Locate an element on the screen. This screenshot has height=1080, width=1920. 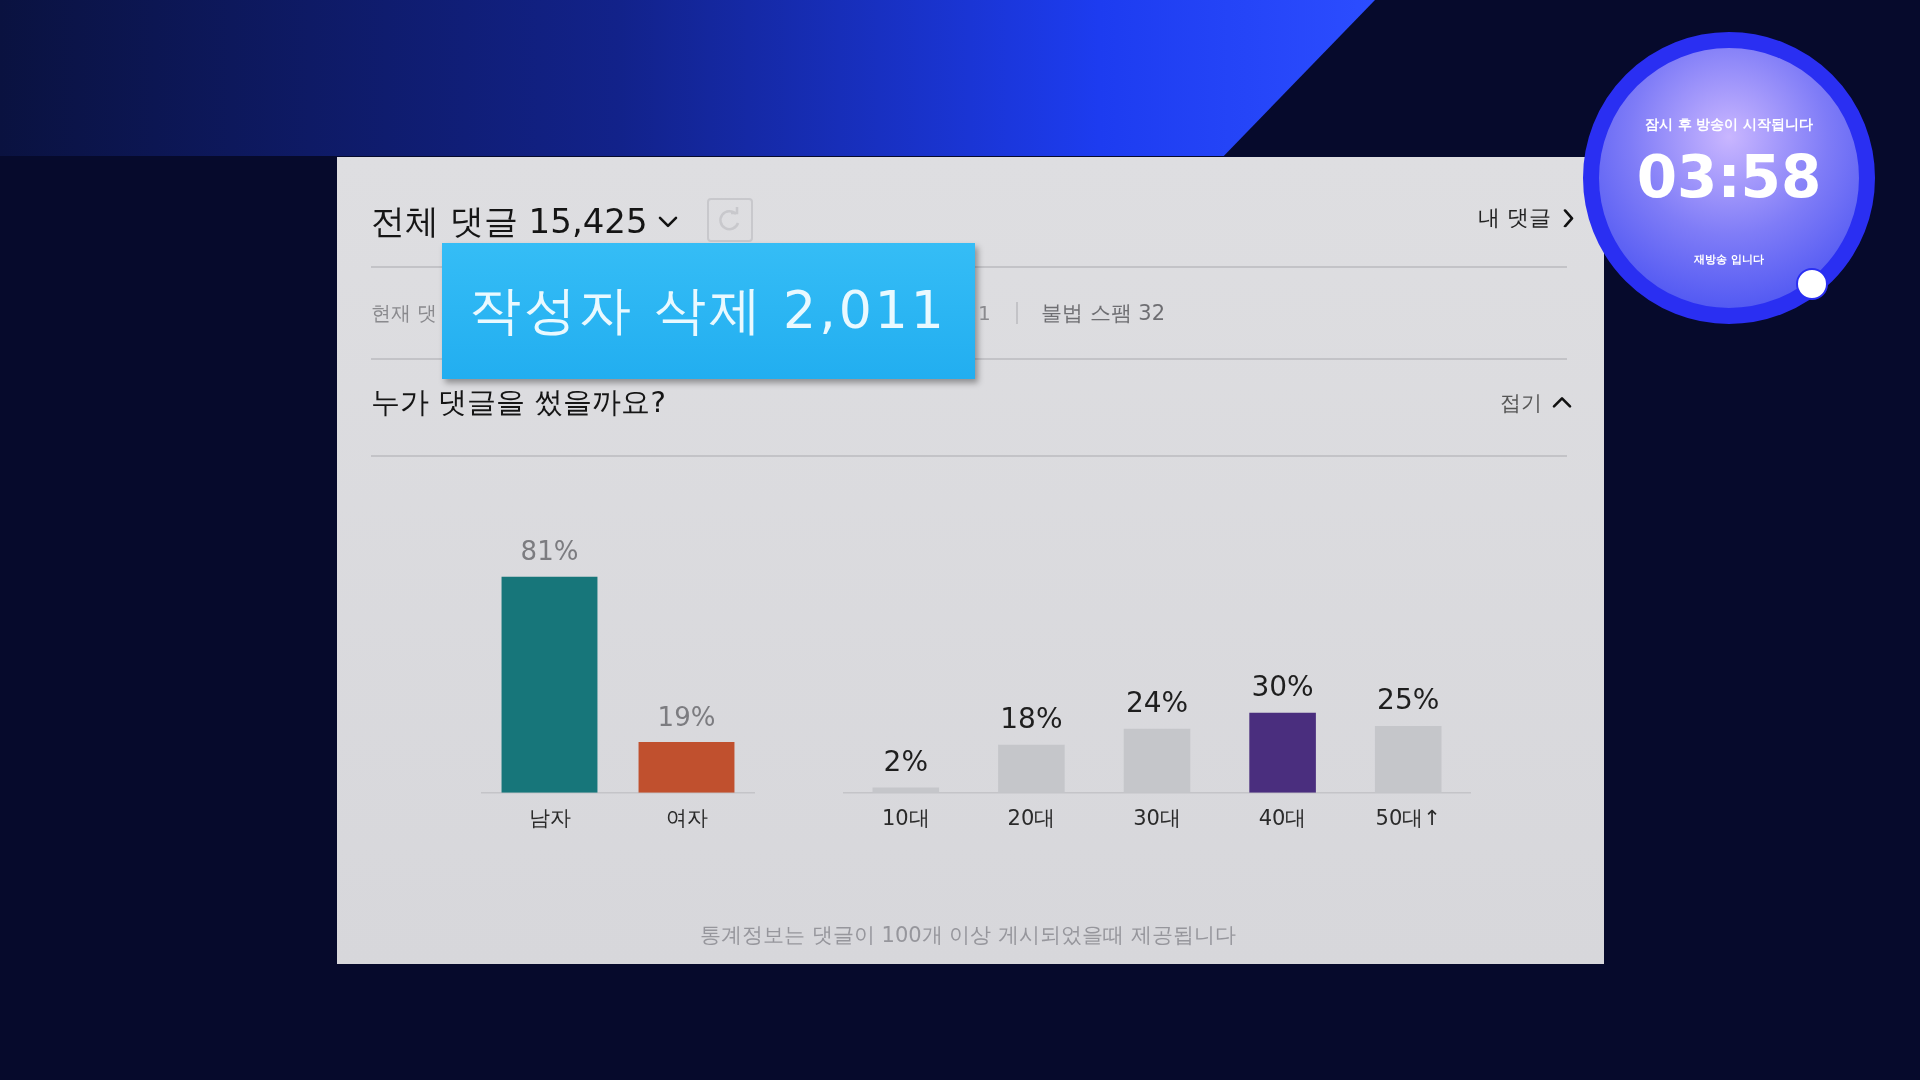
data-label: 19% is located at coordinates (686, 716).